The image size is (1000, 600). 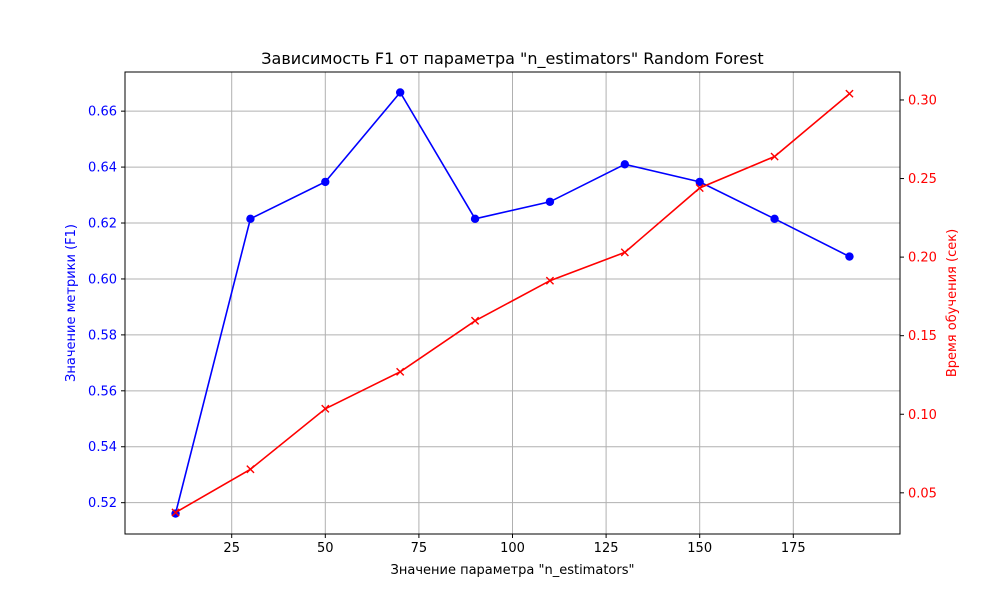 What do you see at coordinates (922, 258) in the screenshot?
I see `y-right-tick-label: 0.20` at bounding box center [922, 258].